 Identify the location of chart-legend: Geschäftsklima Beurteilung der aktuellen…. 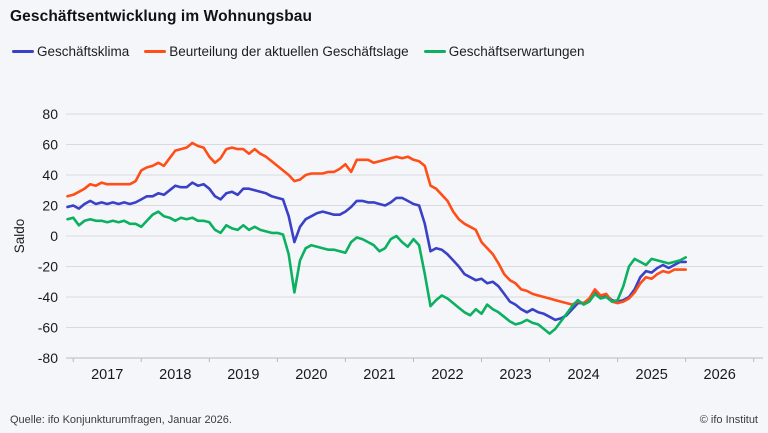
(298, 51).